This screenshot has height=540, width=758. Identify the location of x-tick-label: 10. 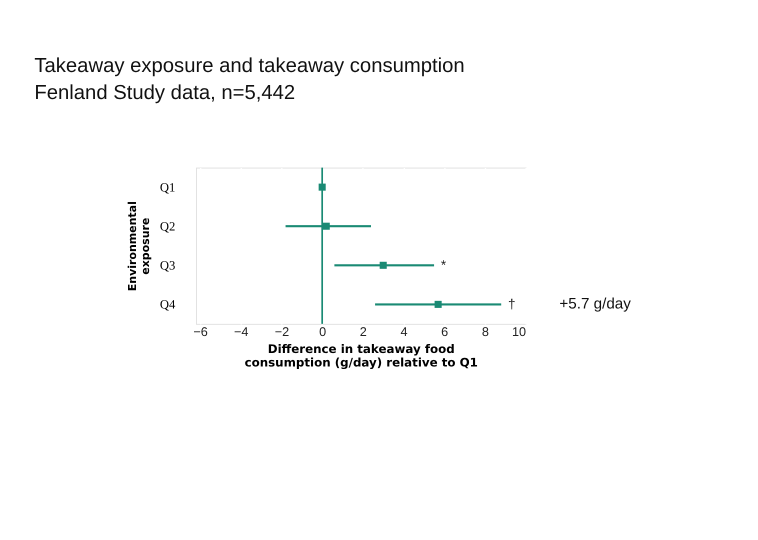
(519, 332).